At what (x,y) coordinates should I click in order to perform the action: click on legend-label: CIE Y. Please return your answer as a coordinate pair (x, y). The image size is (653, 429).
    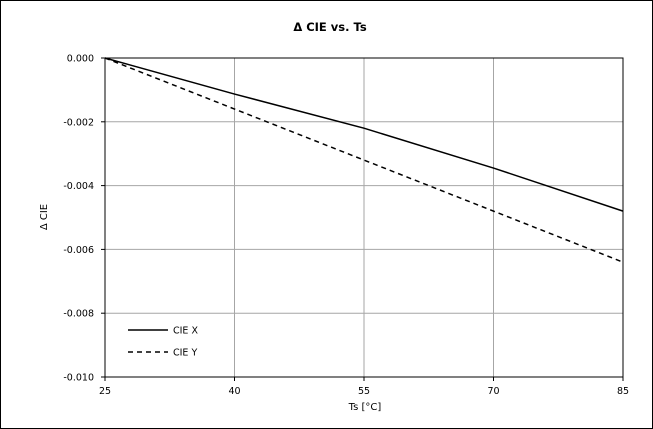
    Looking at the image, I should click on (185, 353).